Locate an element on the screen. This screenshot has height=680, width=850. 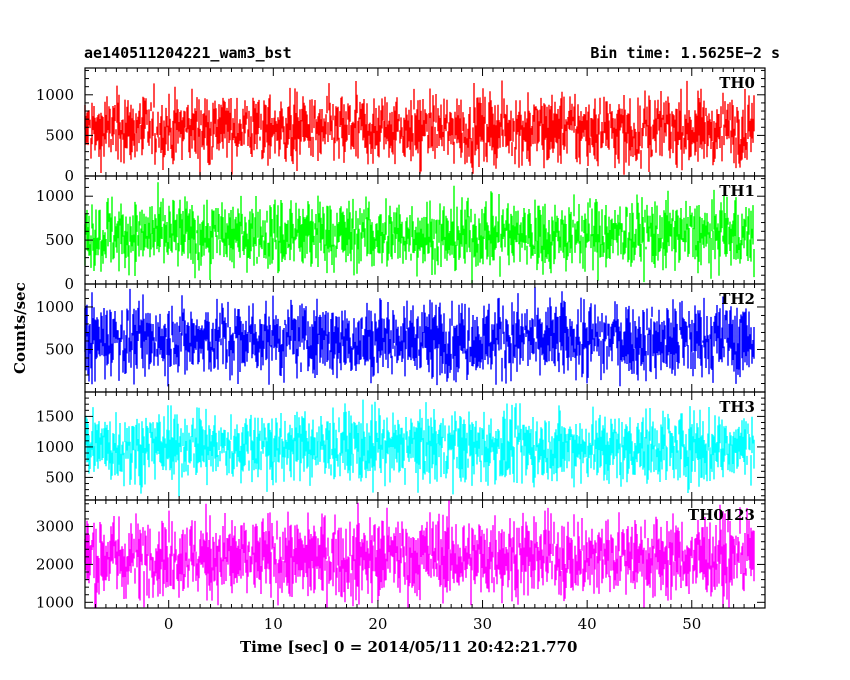
series-line-th1 is located at coordinates (419, 233).